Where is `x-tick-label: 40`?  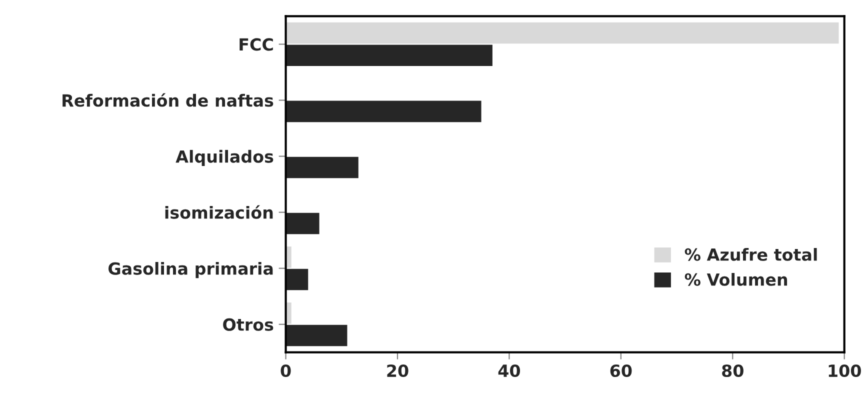
x-tick-label: 40 is located at coordinates (509, 371).